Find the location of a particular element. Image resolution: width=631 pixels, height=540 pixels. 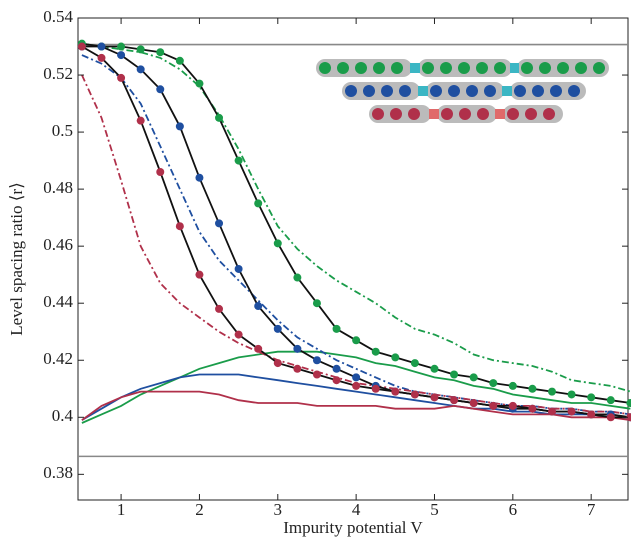

y-tick-label: 0.42 is located at coordinates (58, 358).